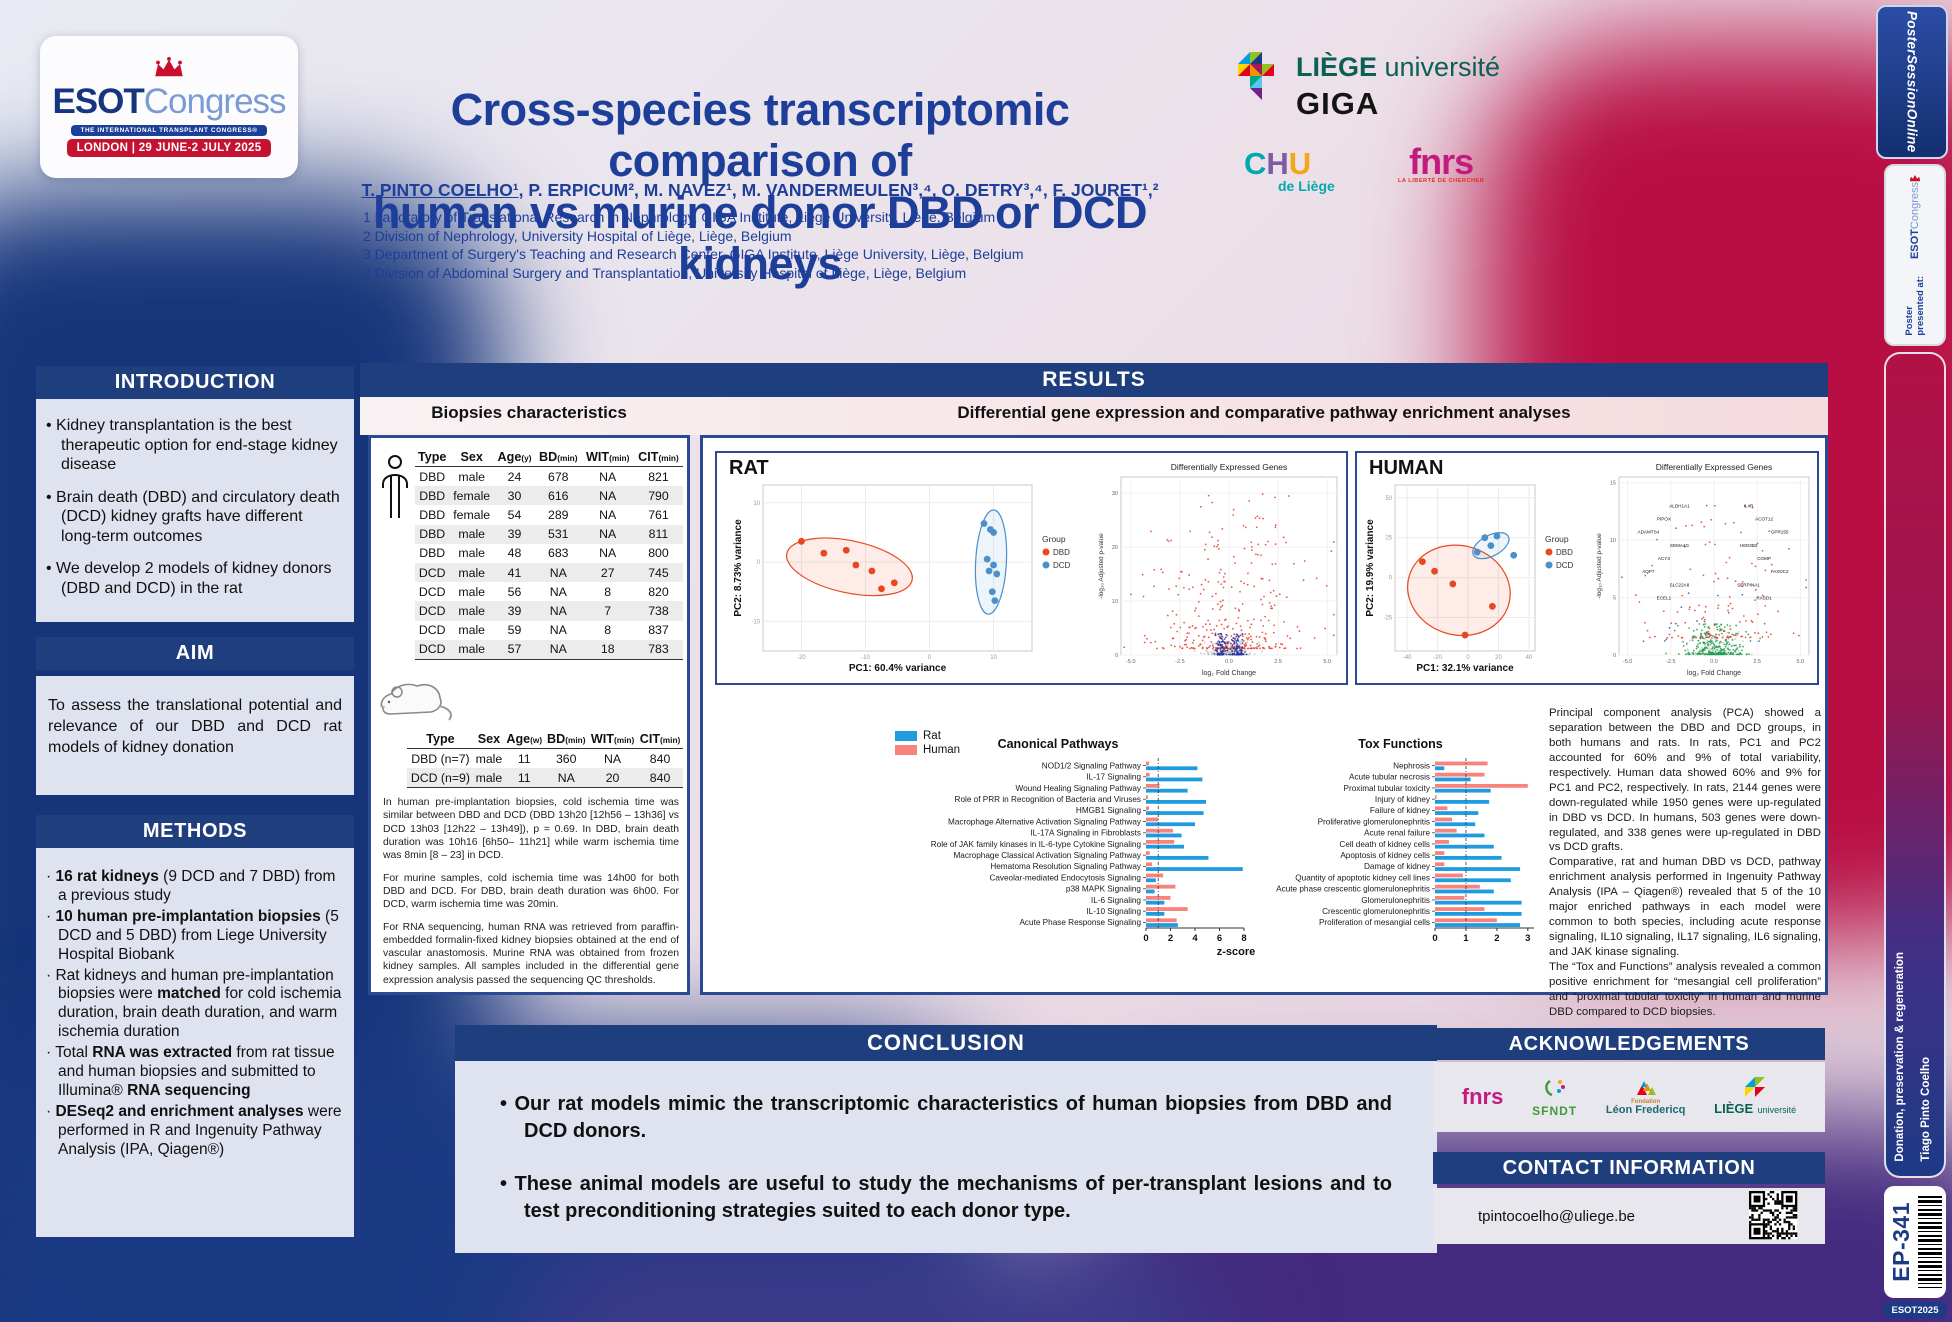  What do you see at coordinates (1529, 658) in the screenshot?
I see `svg-text: 40` at bounding box center [1529, 658].